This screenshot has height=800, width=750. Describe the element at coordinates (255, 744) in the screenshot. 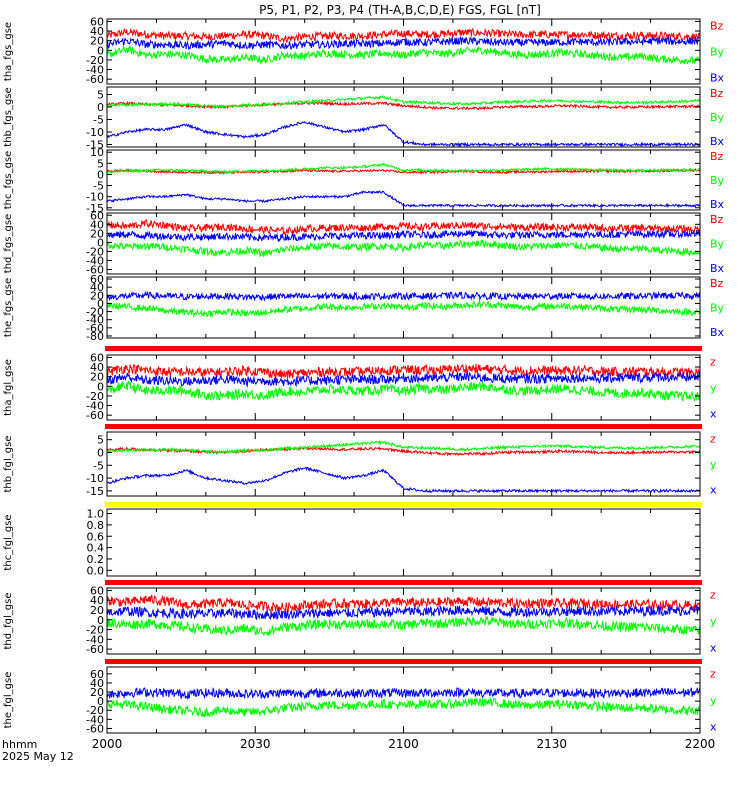

I see `x-tick-label: 2030` at that location.